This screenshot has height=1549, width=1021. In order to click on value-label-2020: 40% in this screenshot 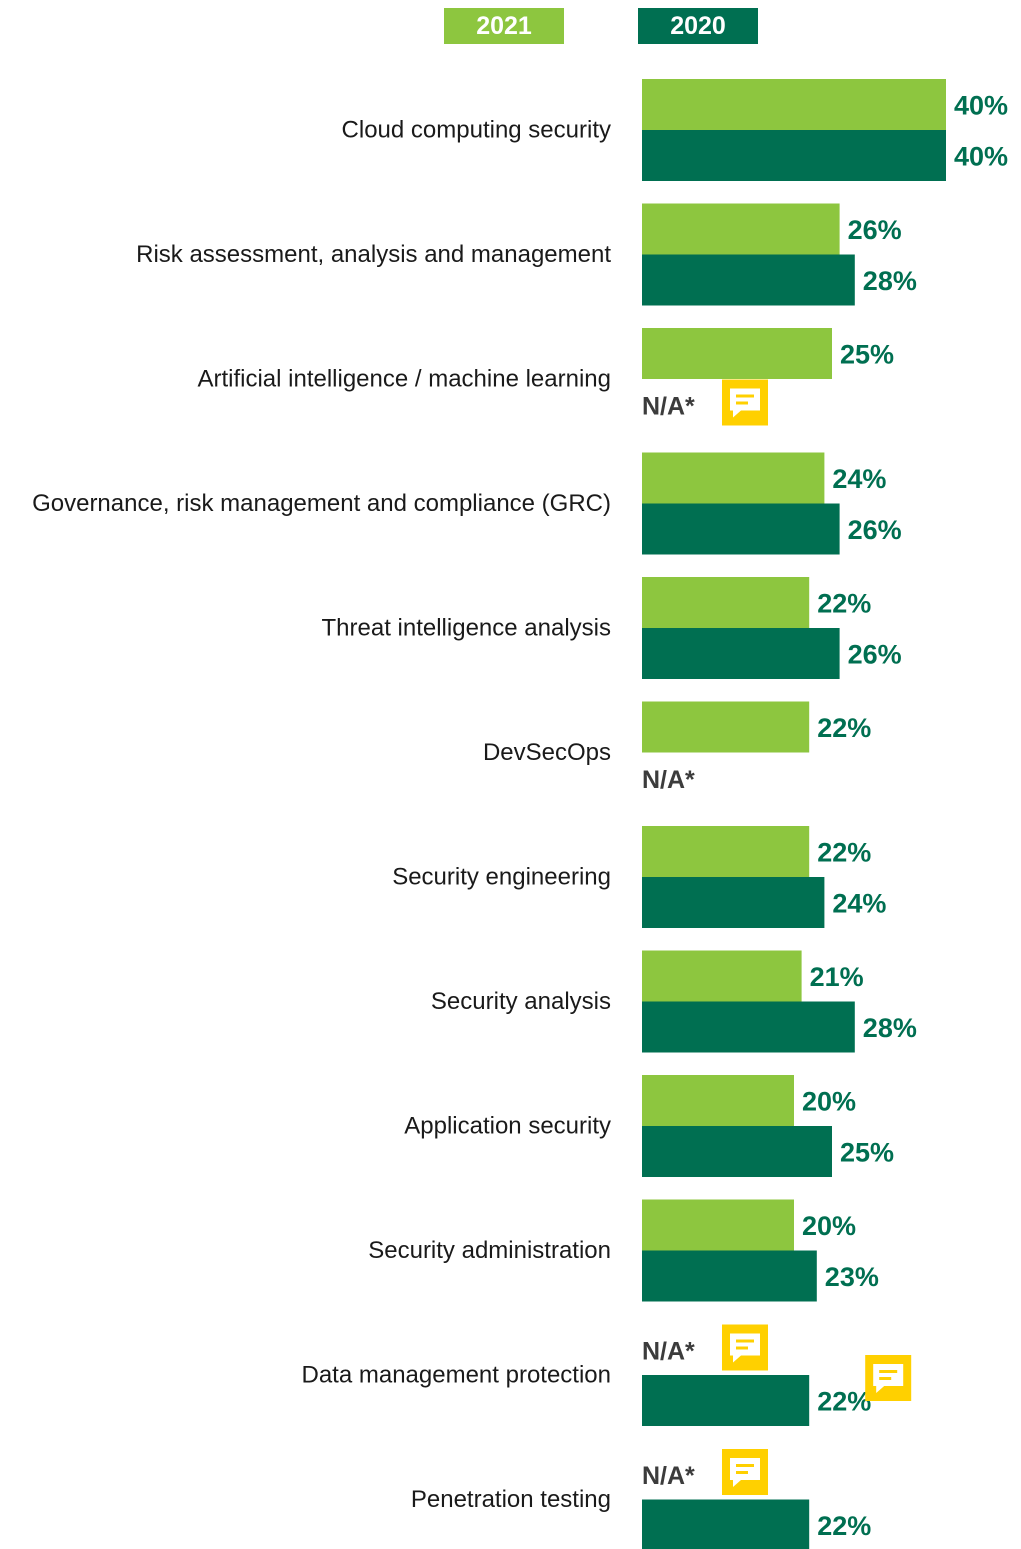, I will do `click(981, 157)`.